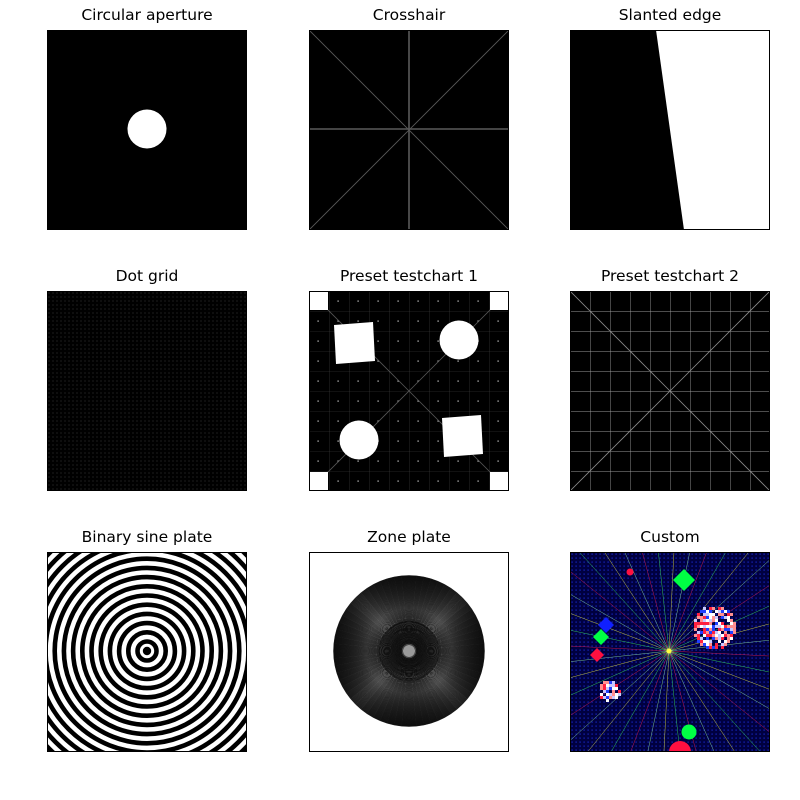 The width and height of the screenshot is (800, 800). I want to click on panel-zone-plate: Zone plate, so click(409, 640).